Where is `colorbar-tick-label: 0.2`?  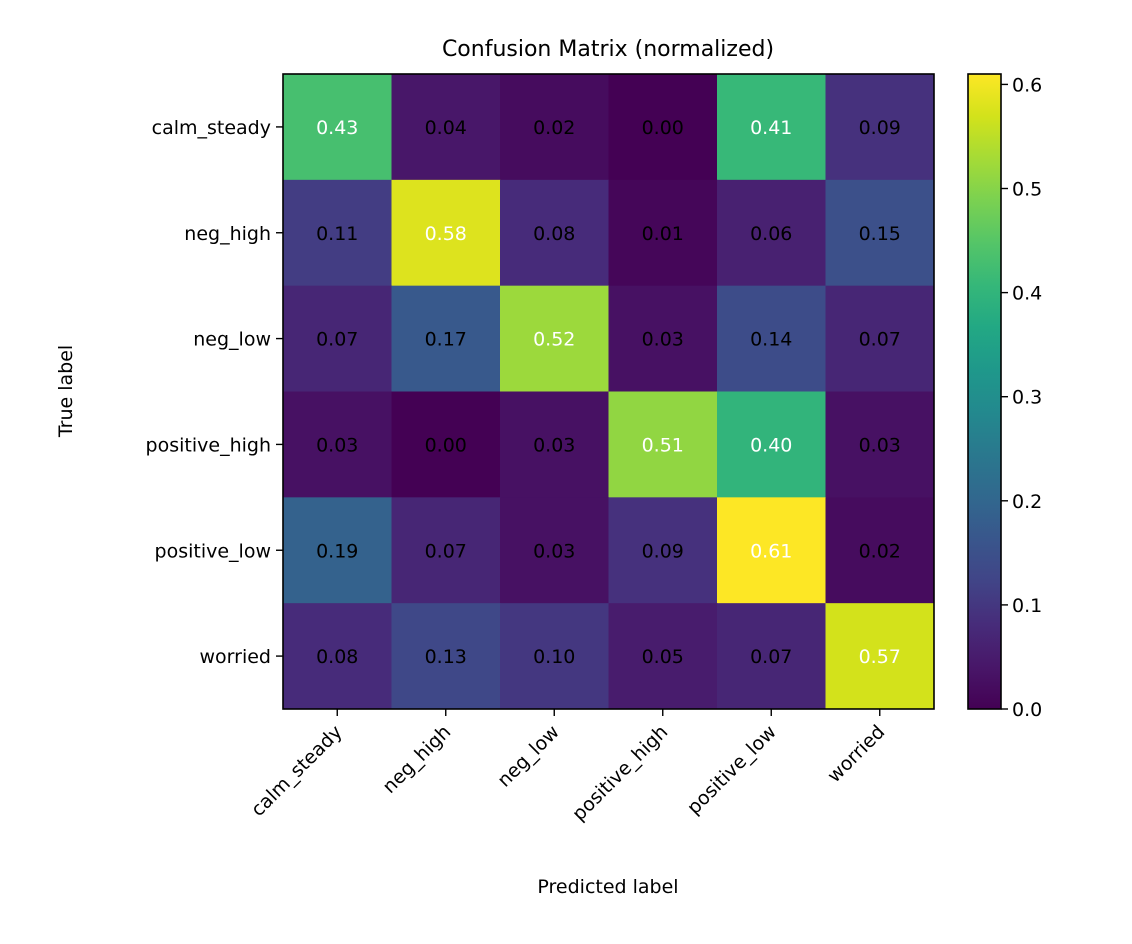
colorbar-tick-label: 0.2 is located at coordinates (1027, 502).